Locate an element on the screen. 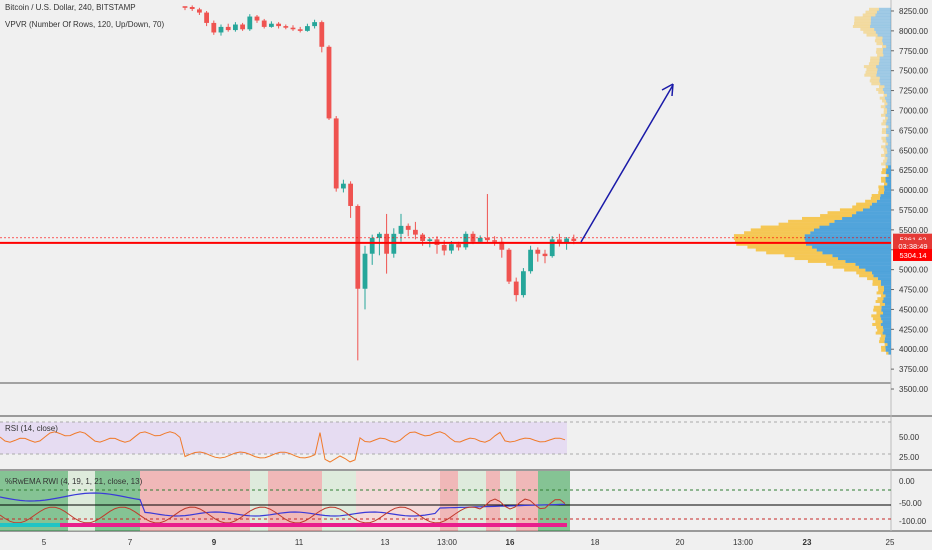 The height and width of the screenshot is (550, 932). time-tick-label: 23 is located at coordinates (807, 542).